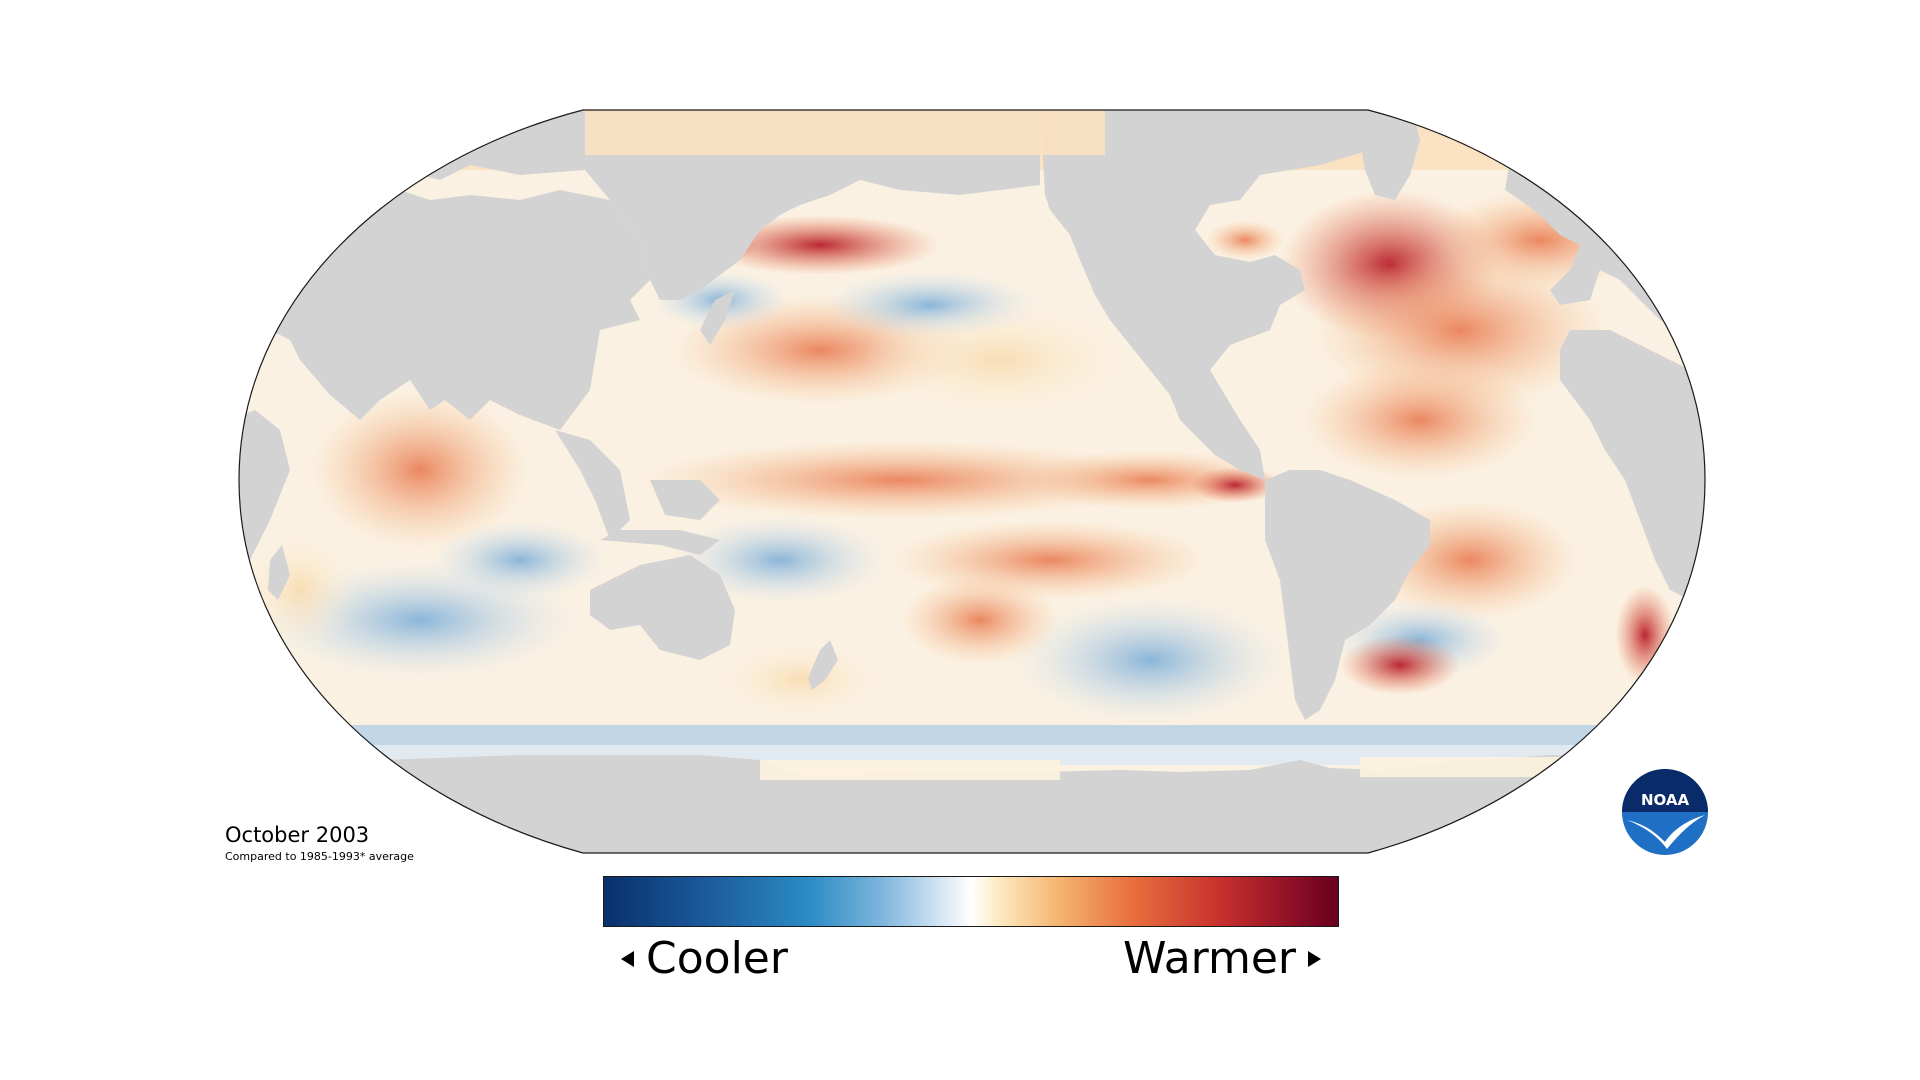 The height and width of the screenshot is (1080, 1920). Describe the element at coordinates (1665, 800) in the screenshot. I see `noaa-logo-text: NOAA` at that location.